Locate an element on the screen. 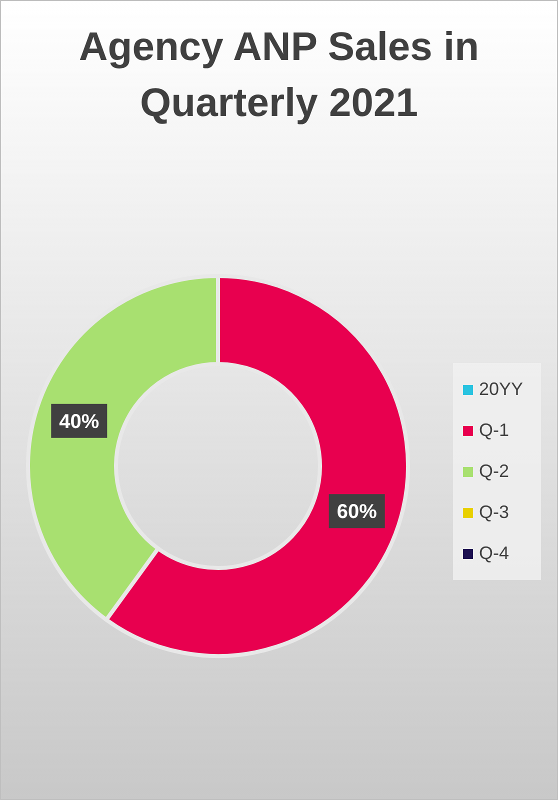 This screenshot has width=558, height=800. legend-label: Q-3 is located at coordinates (494, 512).